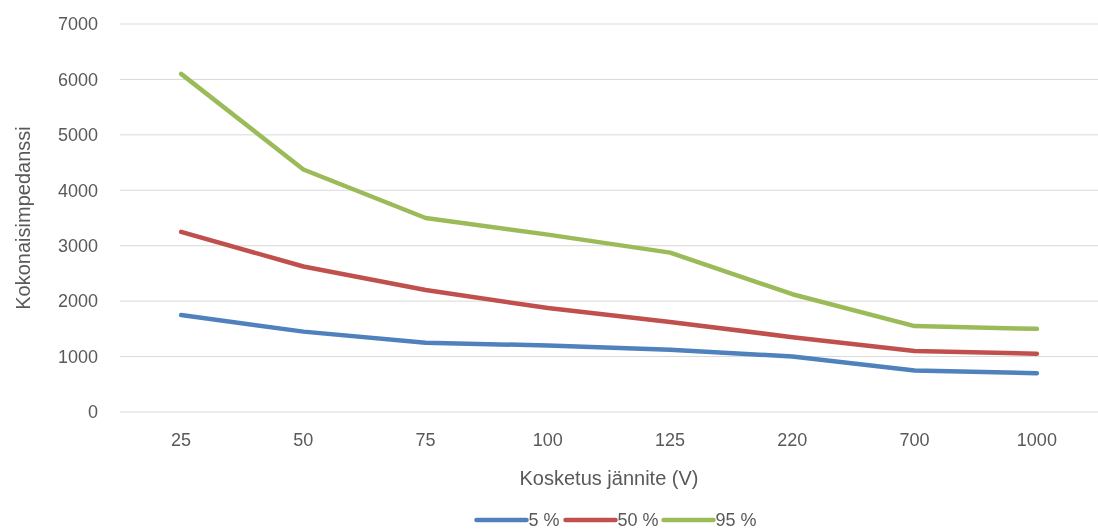 The height and width of the screenshot is (532, 1098). I want to click on x-axis-title: Kosketus jännite (V), so click(609, 478).